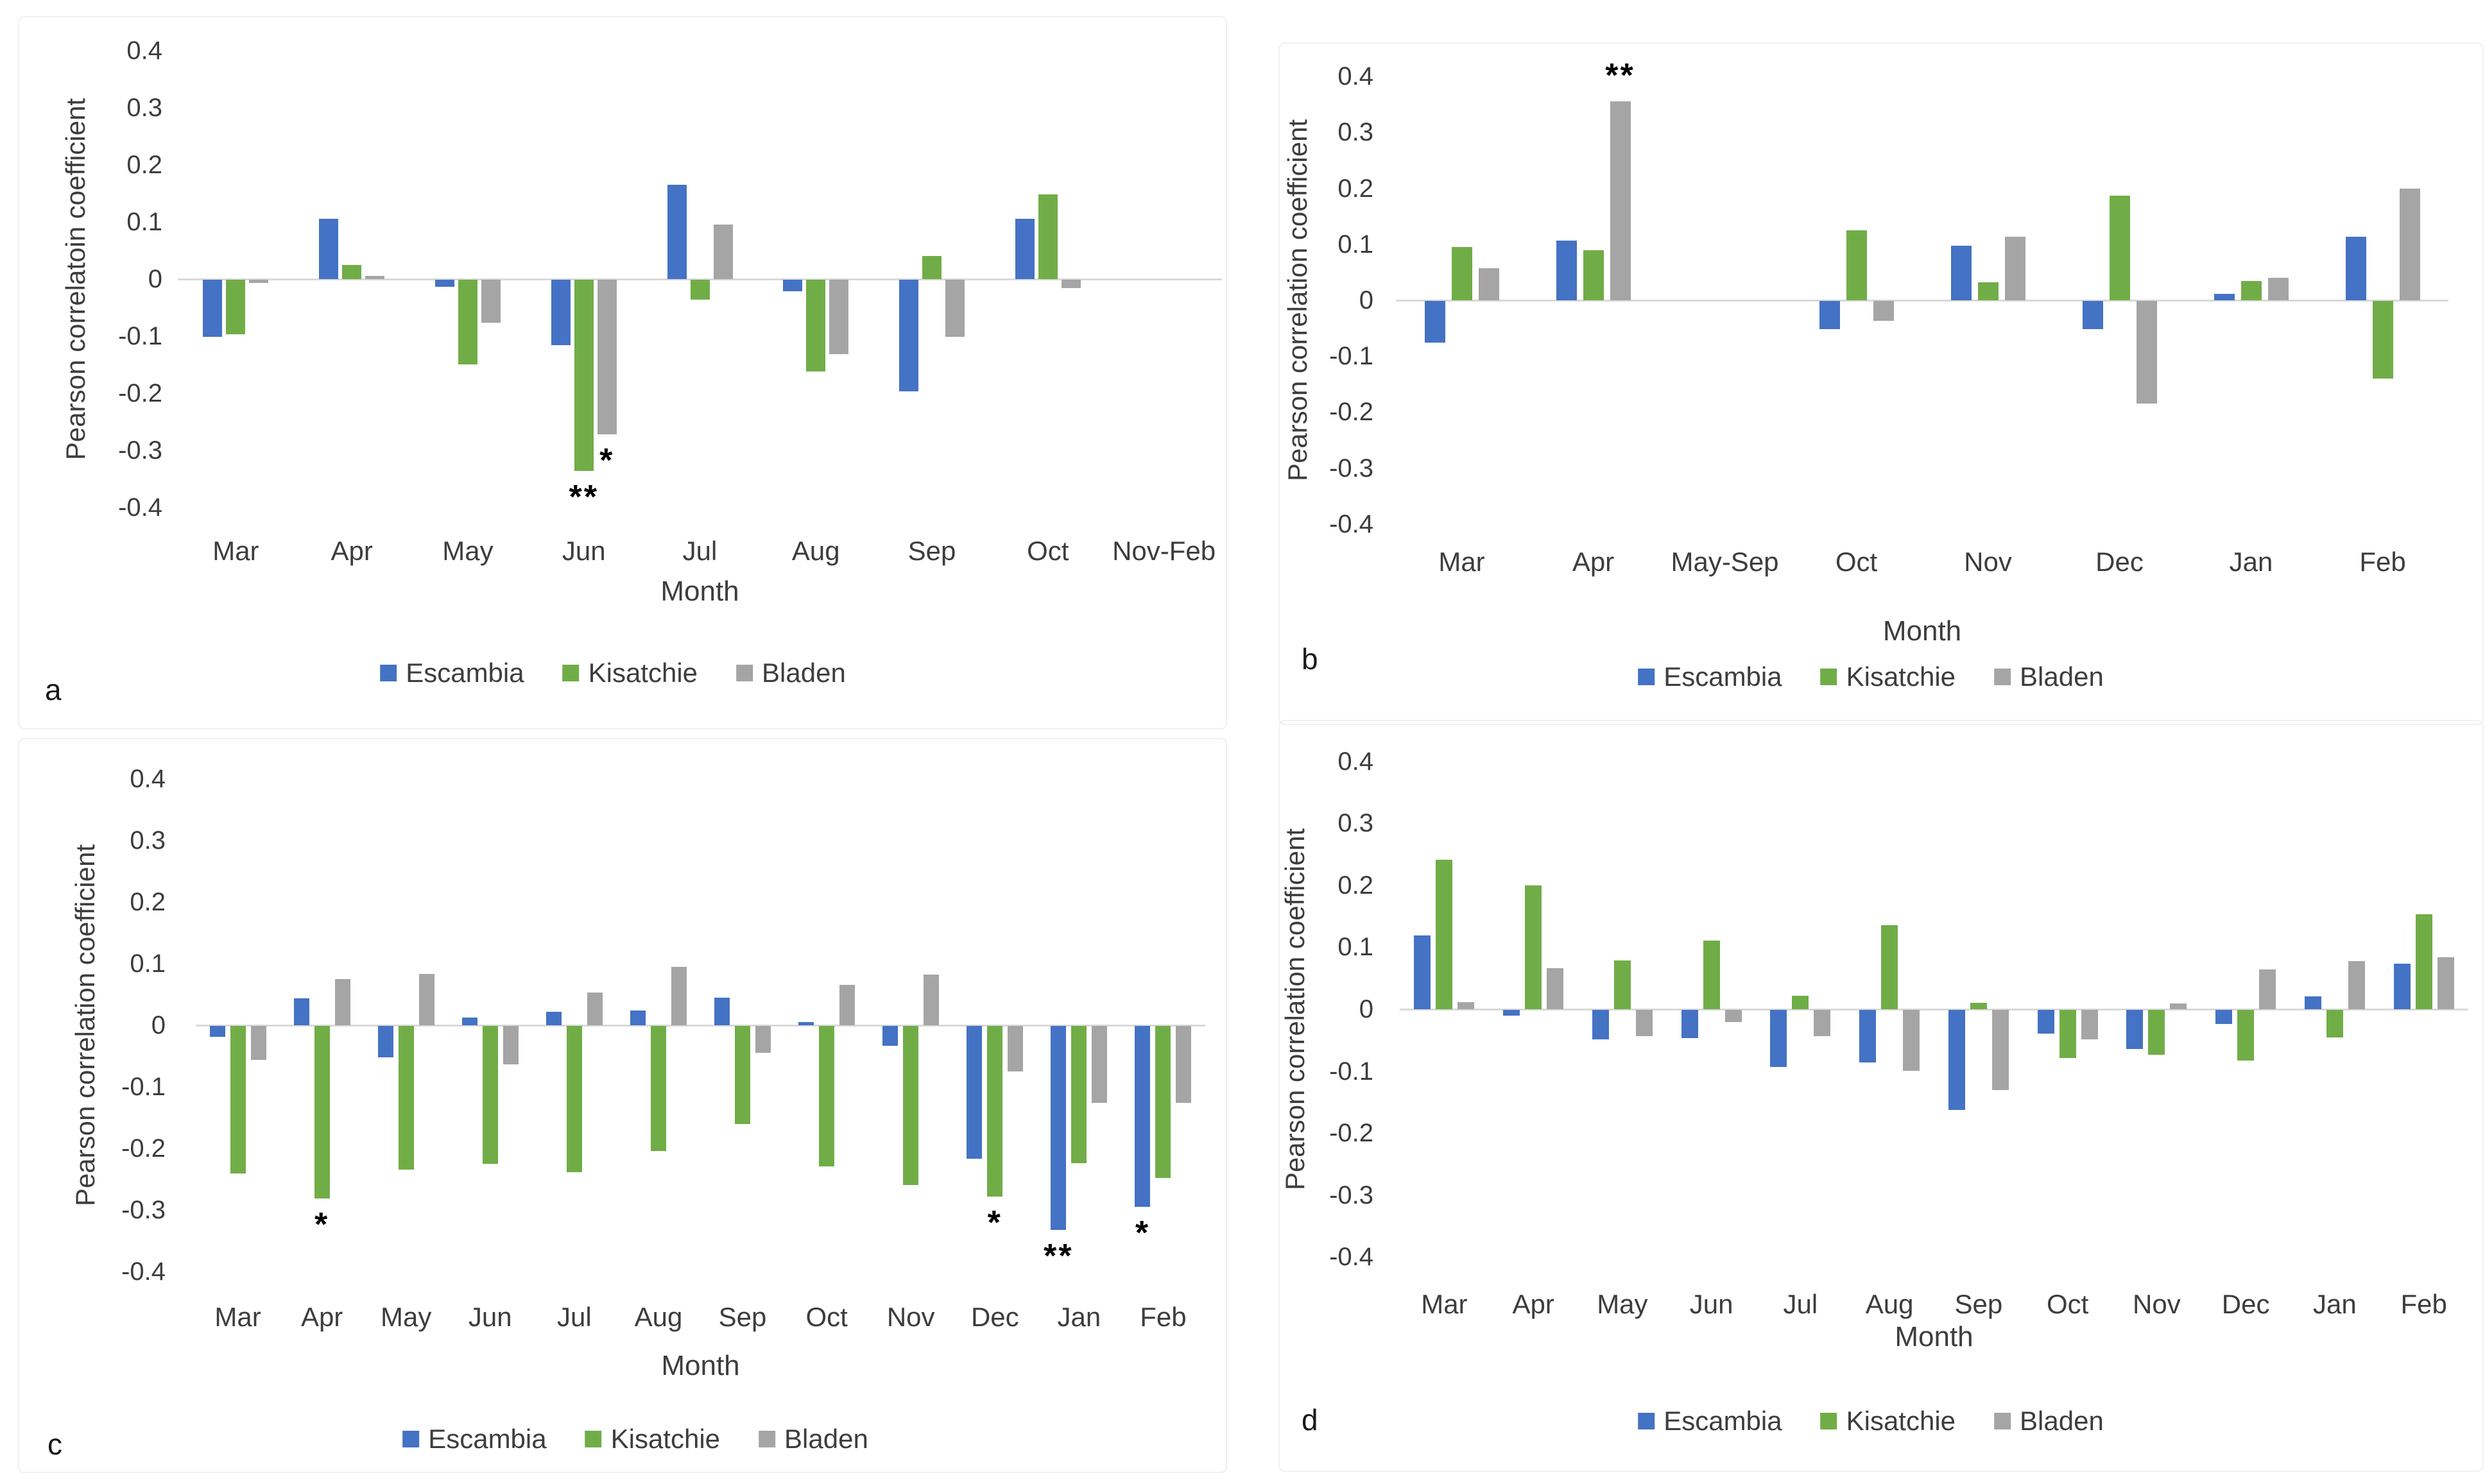 This screenshot has height=1484, width=2485. Describe the element at coordinates (2245, 1304) in the screenshot. I see `x-tick-label: Dec` at that location.